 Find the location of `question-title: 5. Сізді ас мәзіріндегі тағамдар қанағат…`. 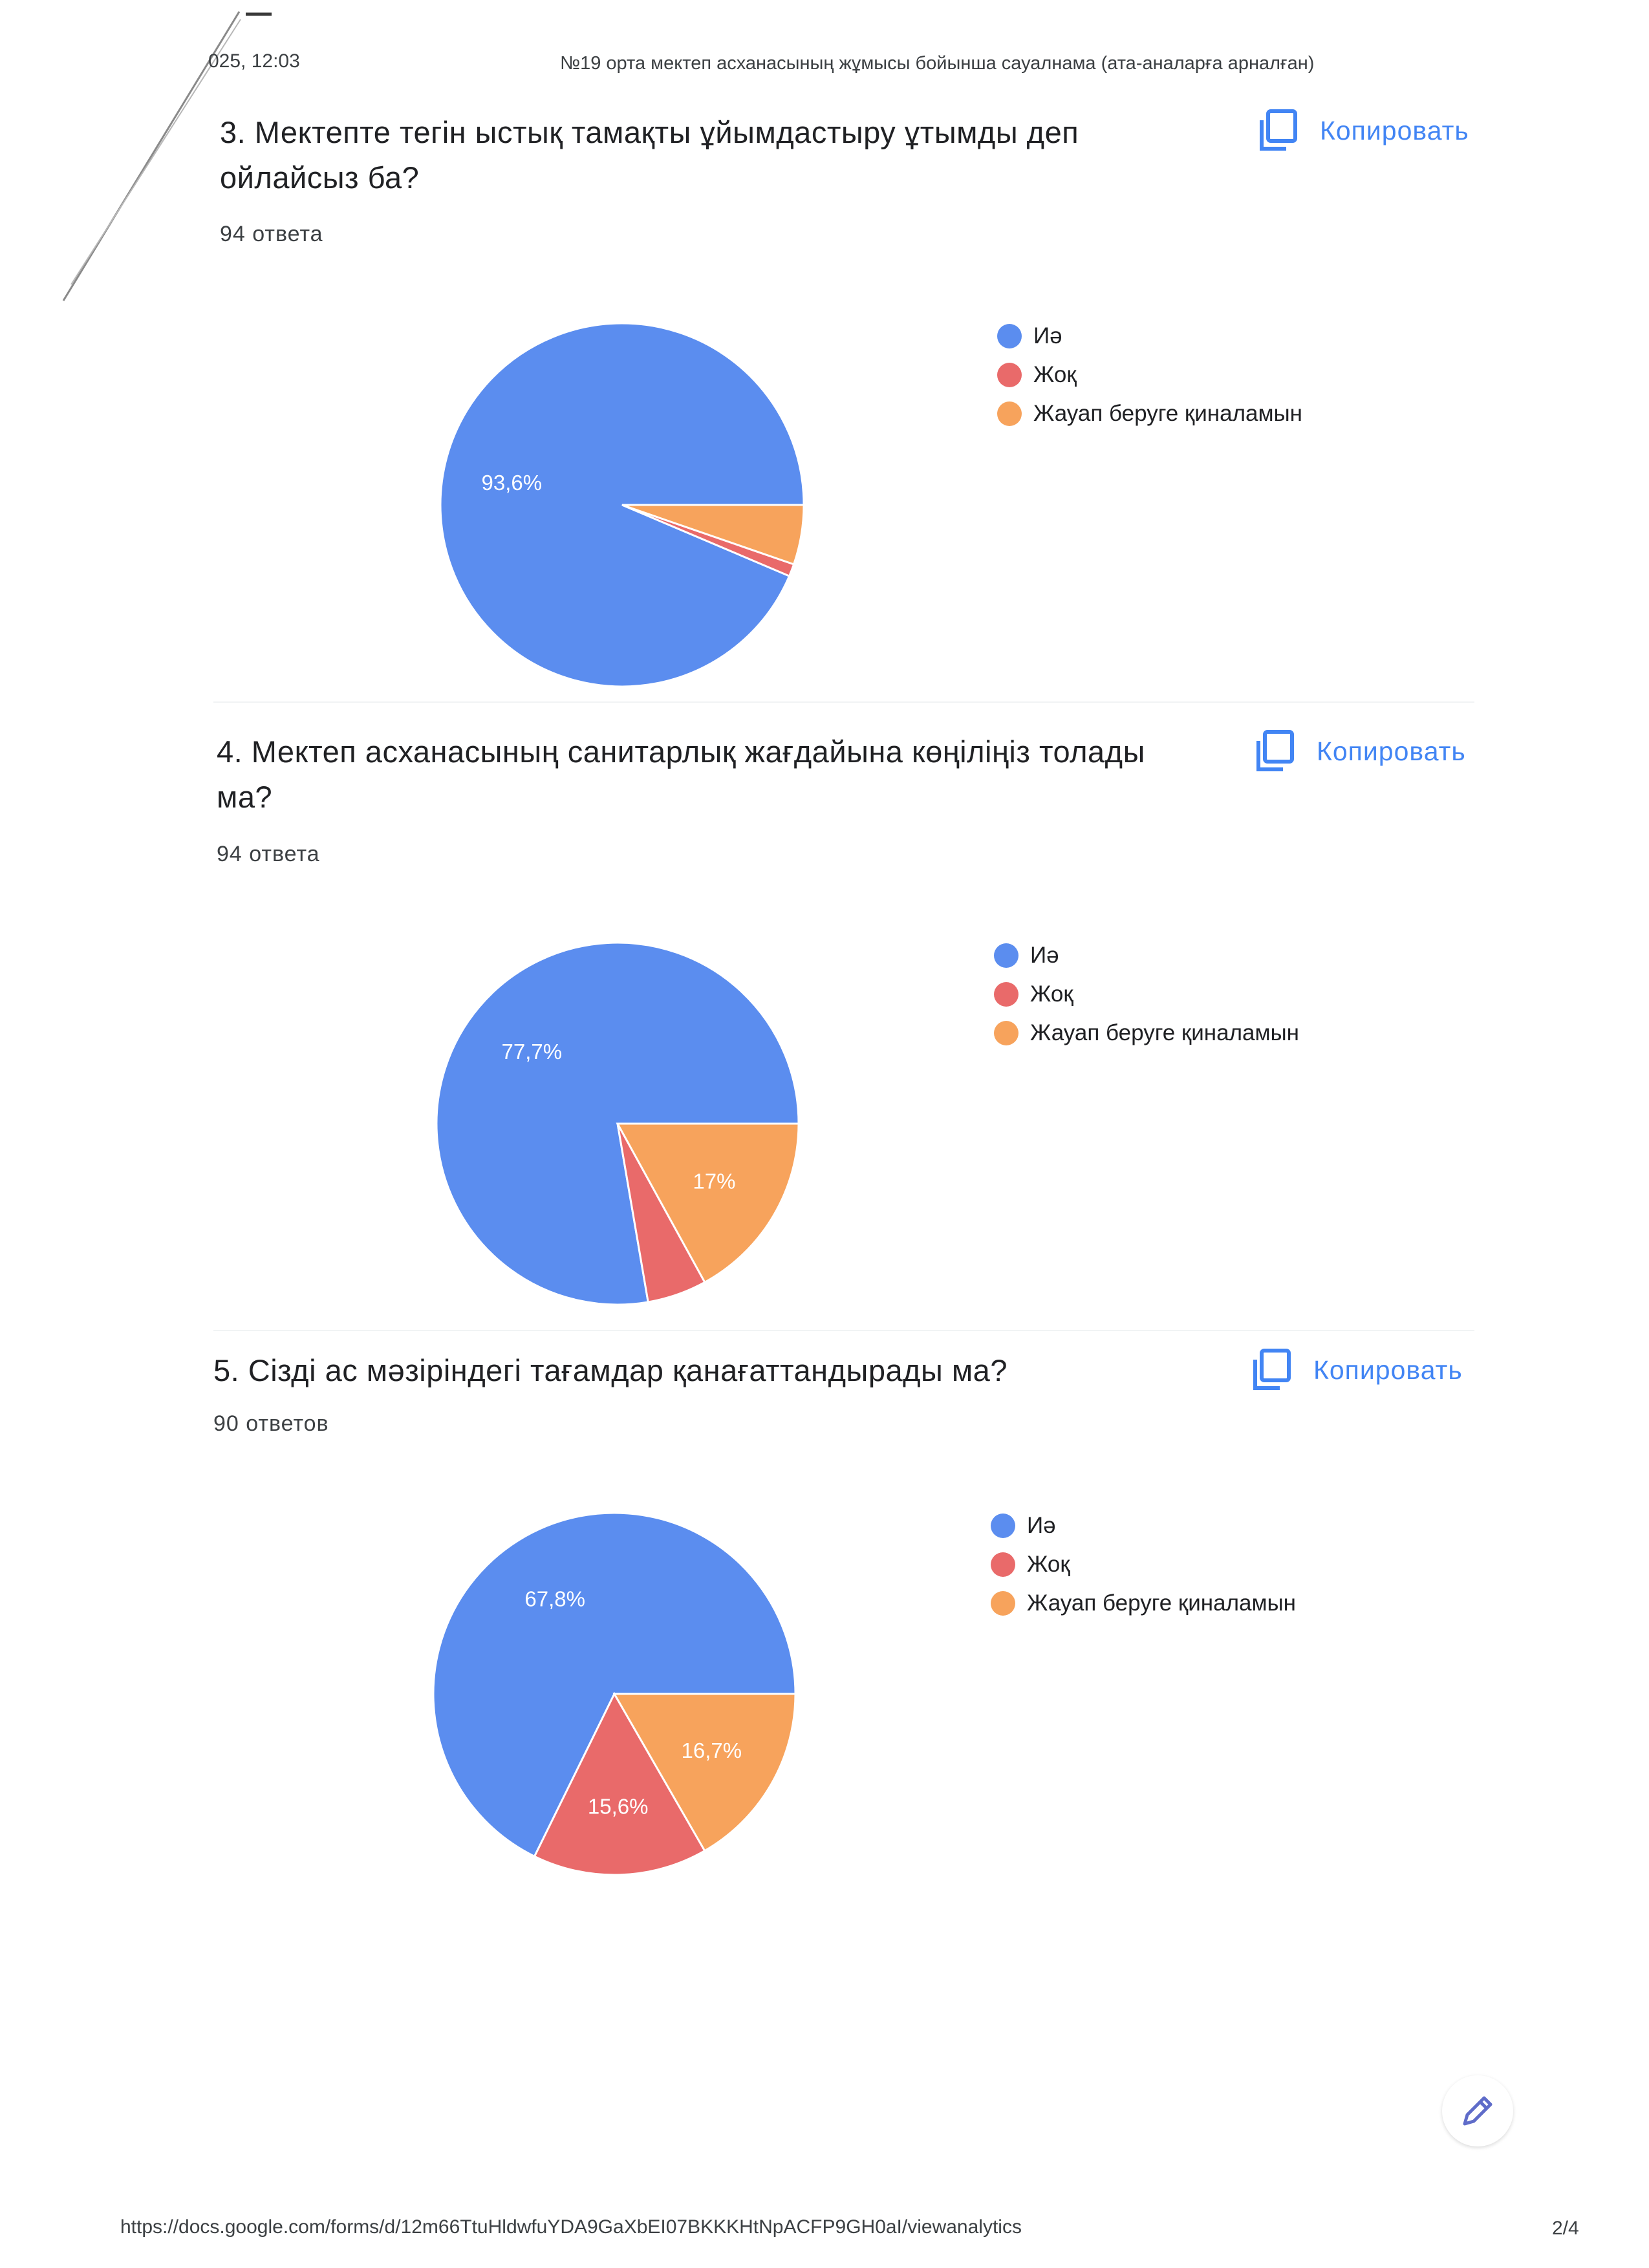

question-title: 5. Сізді ас мәзіріндегі тағамдар қанағат… is located at coordinates (610, 1370).